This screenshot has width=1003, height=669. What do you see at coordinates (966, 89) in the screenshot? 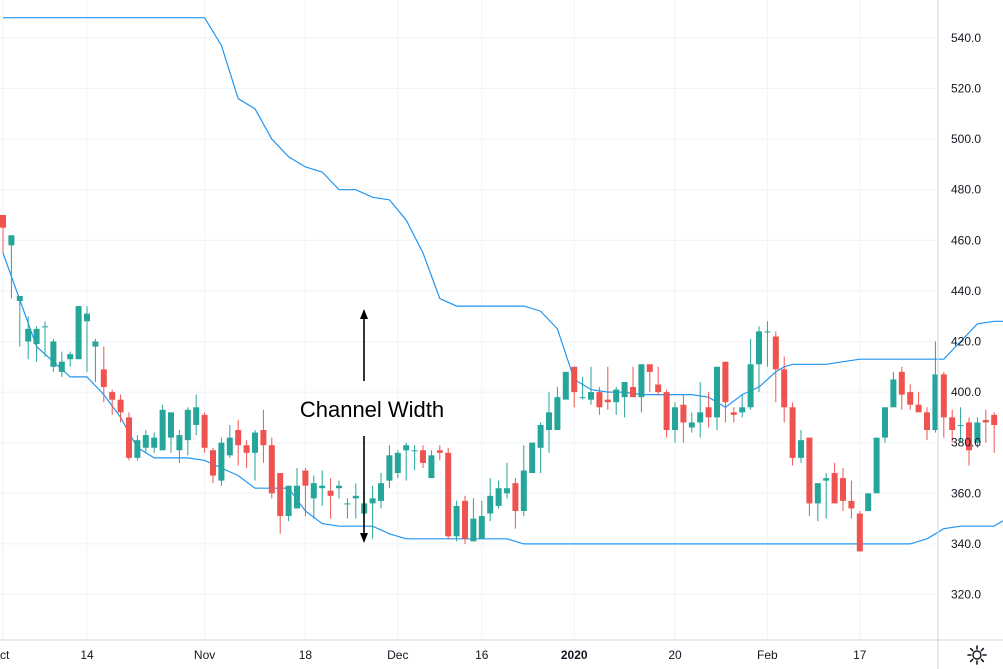
I see `y-tick-label: 520.0` at bounding box center [966, 89].